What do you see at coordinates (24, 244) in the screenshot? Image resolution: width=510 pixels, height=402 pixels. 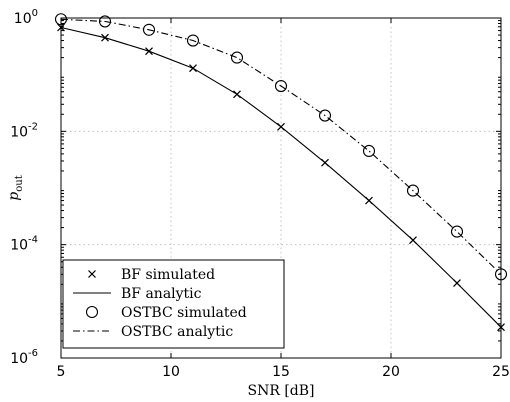 I see `y-tick-label: 10⁻⁴` at bounding box center [24, 244].